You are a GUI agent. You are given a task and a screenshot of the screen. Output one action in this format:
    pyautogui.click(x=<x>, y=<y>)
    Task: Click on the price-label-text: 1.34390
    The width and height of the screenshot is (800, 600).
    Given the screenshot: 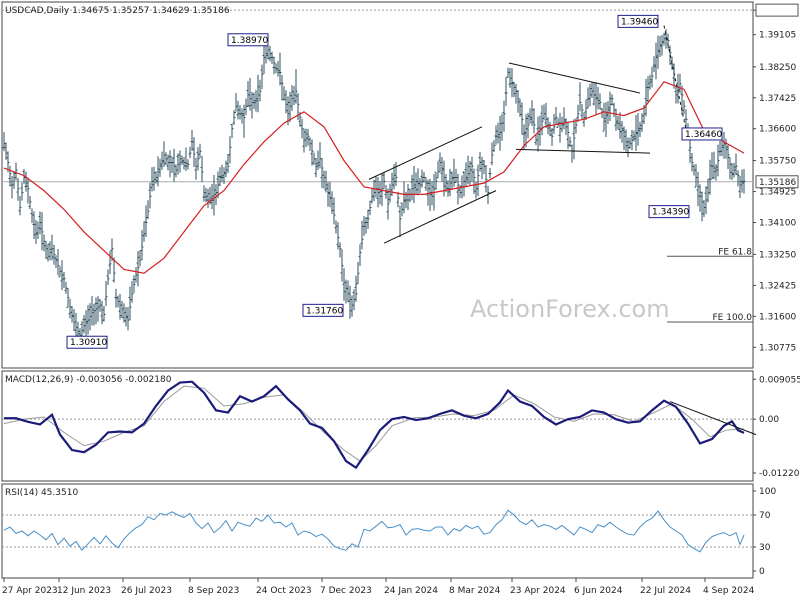 What is the action you would take?
    pyautogui.click(x=670, y=213)
    